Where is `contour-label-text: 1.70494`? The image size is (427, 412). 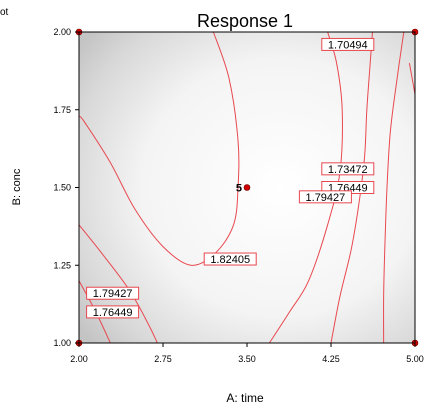 contour-label-text: 1.70494 is located at coordinates (348, 45).